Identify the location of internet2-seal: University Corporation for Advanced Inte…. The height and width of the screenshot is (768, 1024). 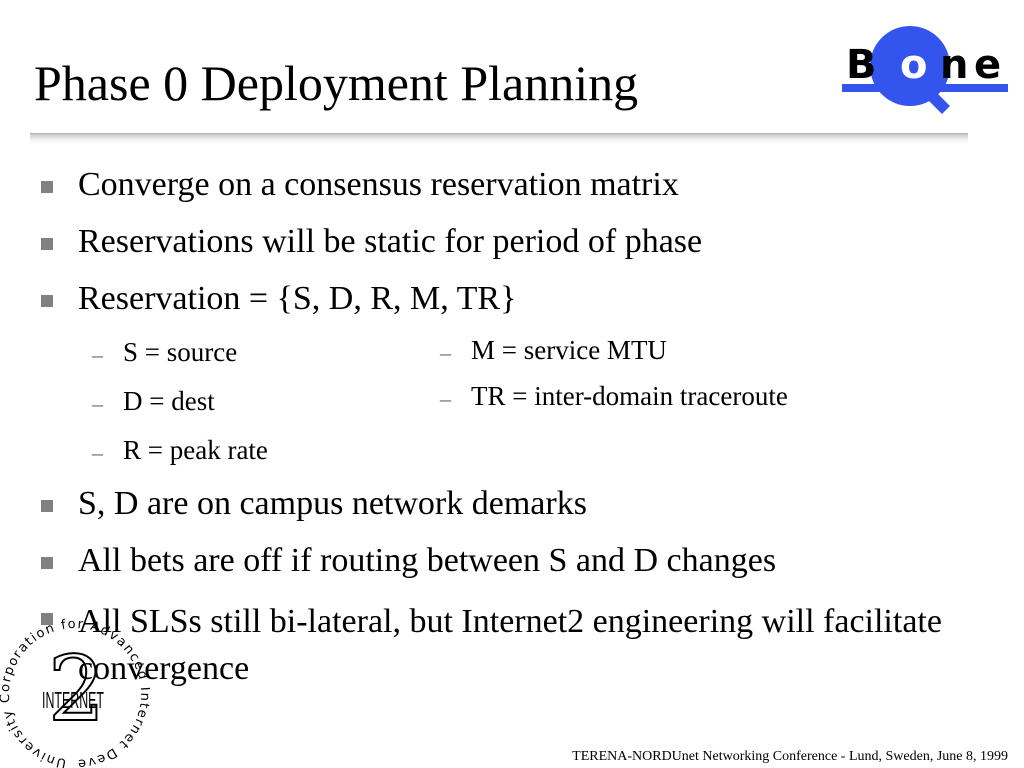
(75, 690).